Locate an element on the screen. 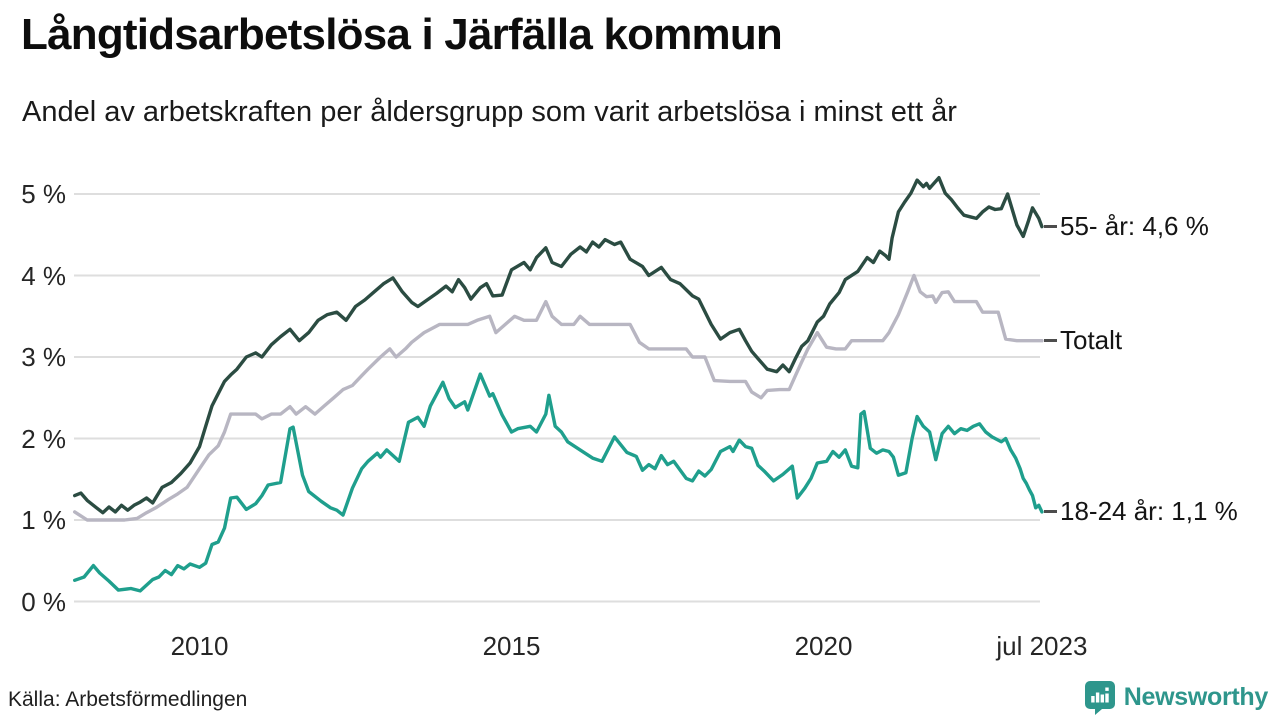 The image size is (1280, 720). series-end-label: 18-24 år: 1,1 % is located at coordinates (1141, 511).